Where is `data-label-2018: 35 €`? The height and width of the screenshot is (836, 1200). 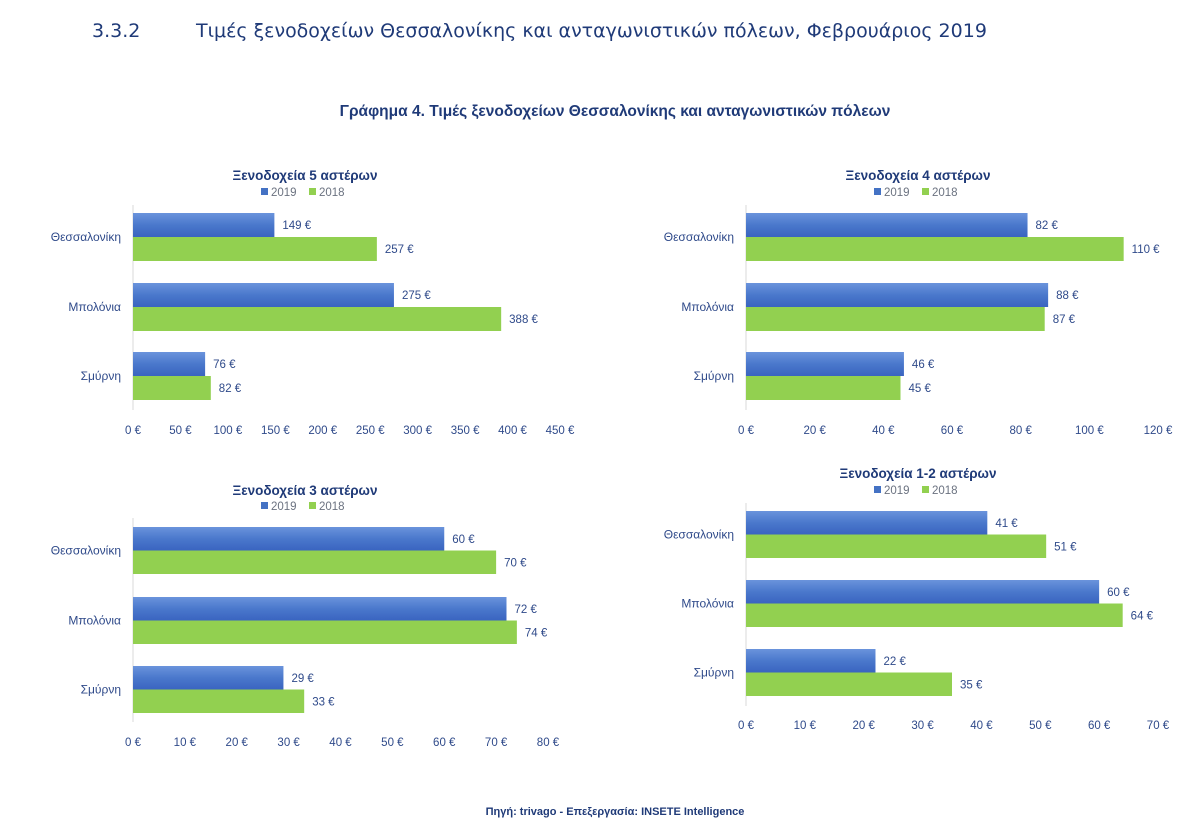
data-label-2018: 35 € is located at coordinates (971, 685).